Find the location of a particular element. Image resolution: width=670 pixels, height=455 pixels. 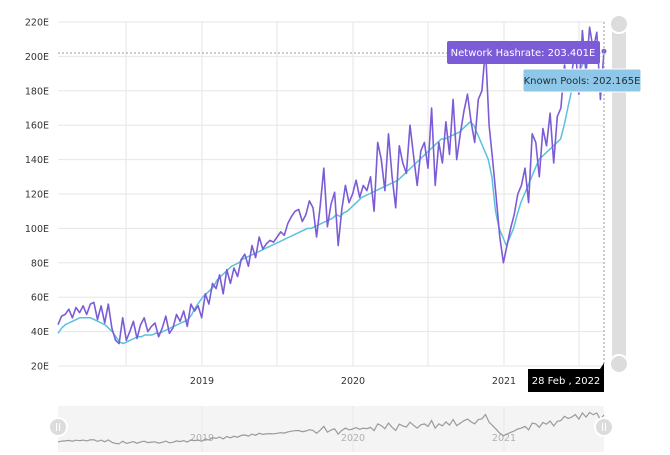

tooltip-date: 28 Feb , 2022 is located at coordinates (566, 377).